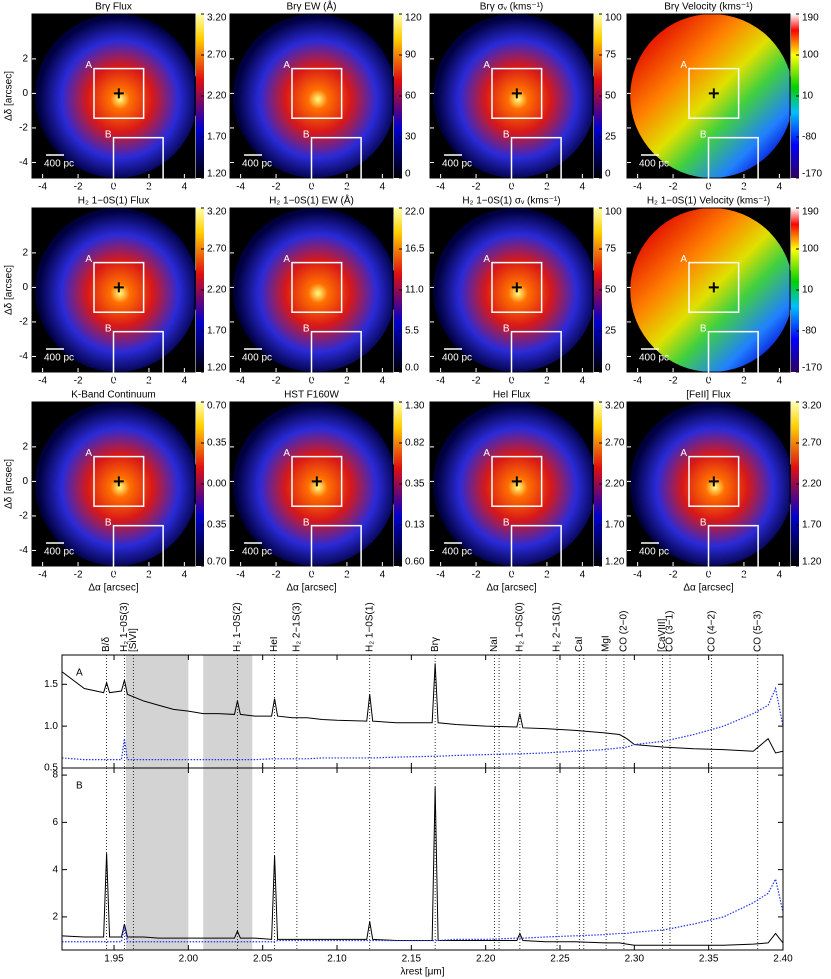 The width and height of the screenshot is (831, 979). I want to click on colorbar-tick-label: 0.13, so click(415, 525).